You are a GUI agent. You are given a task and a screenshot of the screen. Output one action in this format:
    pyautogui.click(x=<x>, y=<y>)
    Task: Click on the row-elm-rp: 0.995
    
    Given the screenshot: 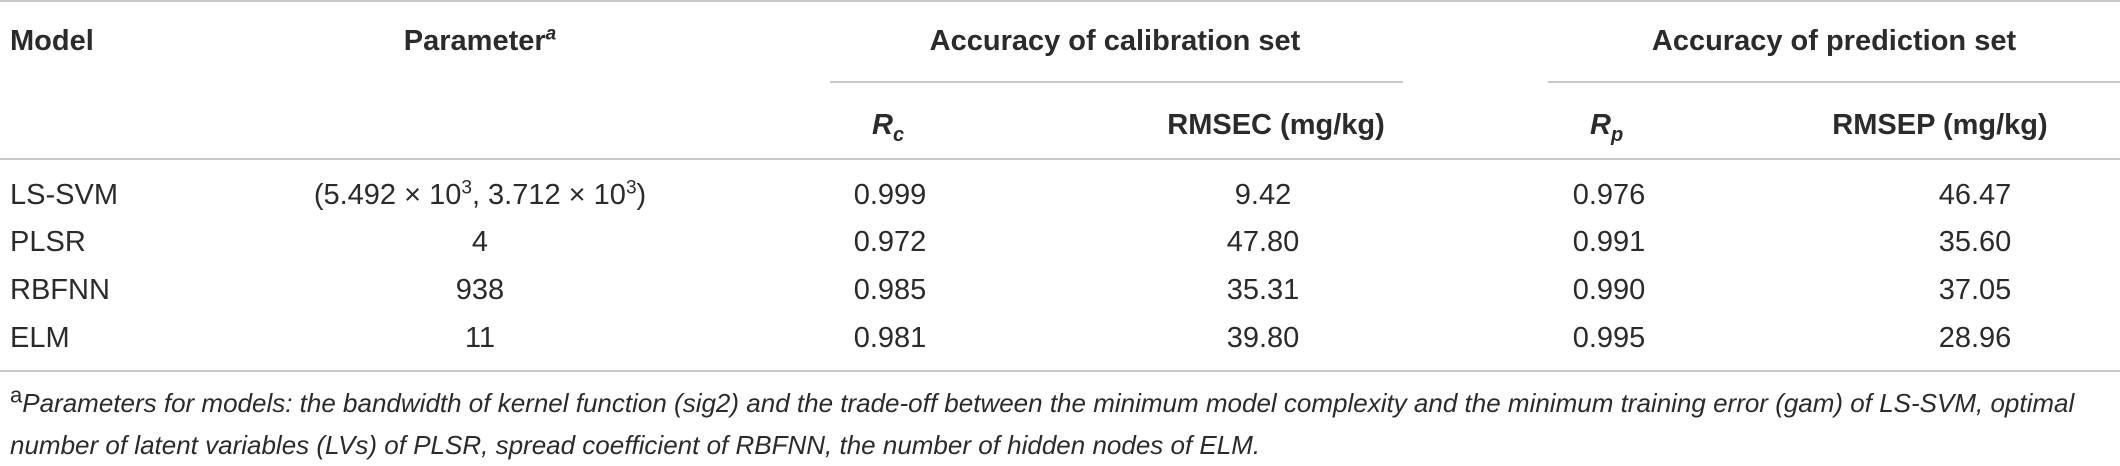 What is the action you would take?
    pyautogui.click(x=1609, y=338)
    